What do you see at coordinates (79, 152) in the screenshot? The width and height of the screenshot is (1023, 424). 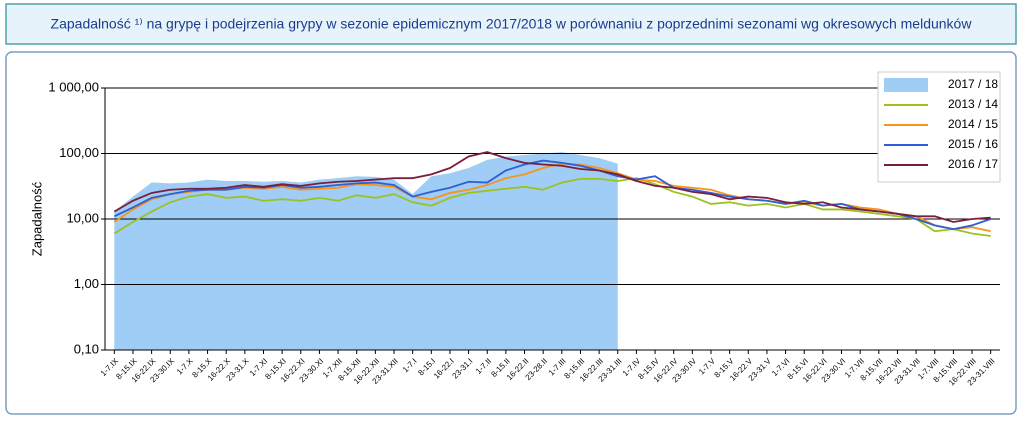 I see `y-tick-label: 100,00` at bounding box center [79, 152].